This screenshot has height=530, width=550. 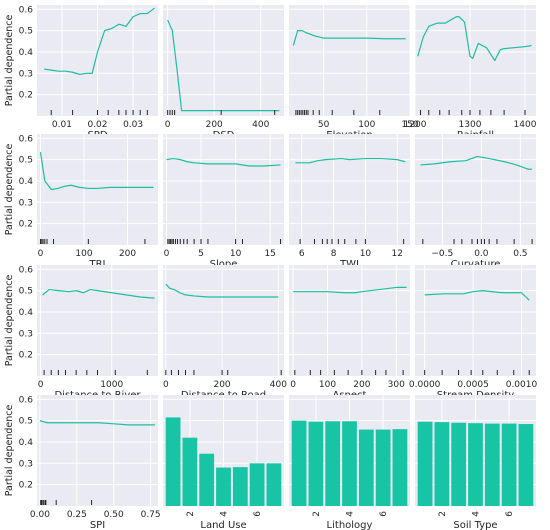 What do you see at coordinates (99, 41) in the screenshot?
I see `pd-line-spd` at bounding box center [99, 41].